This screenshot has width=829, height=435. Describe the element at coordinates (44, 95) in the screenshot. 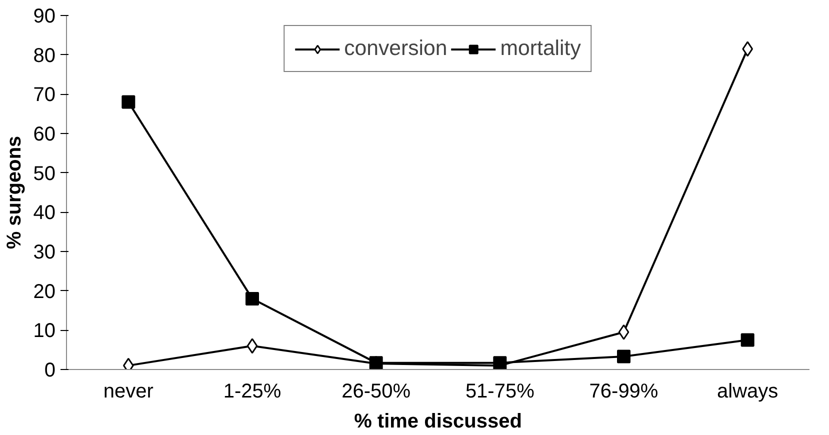

I see `y-tick-label: 70` at that location.